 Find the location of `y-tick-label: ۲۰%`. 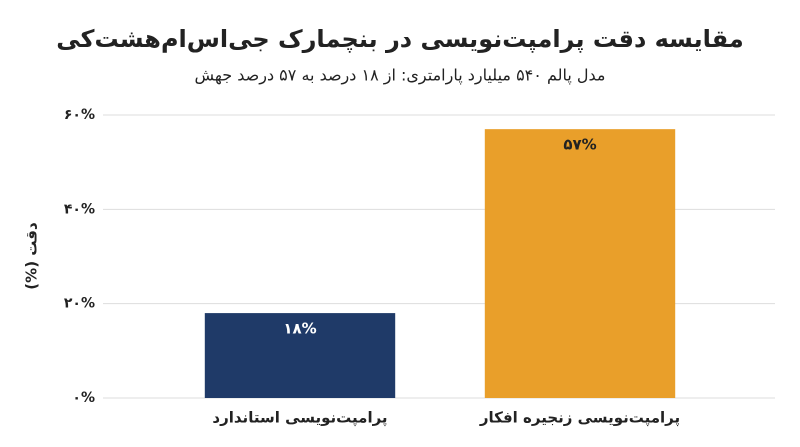

y-tick-label: ۲۰% is located at coordinates (79, 304).